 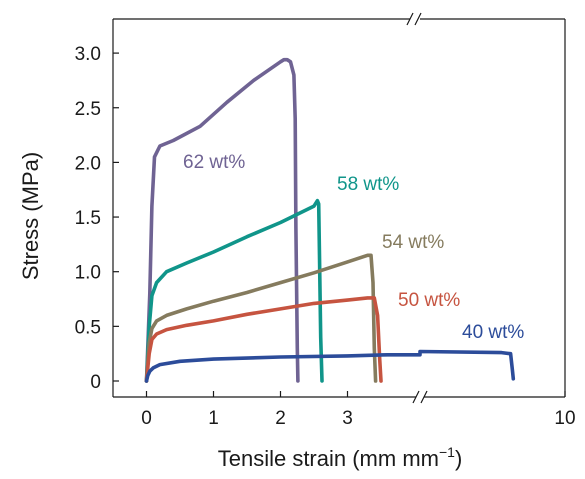 I want to click on x-axis-title-close: ), so click(x=458, y=458).